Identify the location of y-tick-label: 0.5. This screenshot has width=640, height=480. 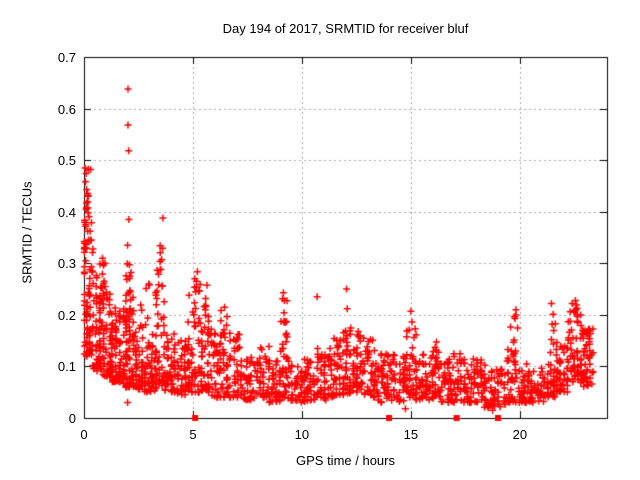
(66, 161).